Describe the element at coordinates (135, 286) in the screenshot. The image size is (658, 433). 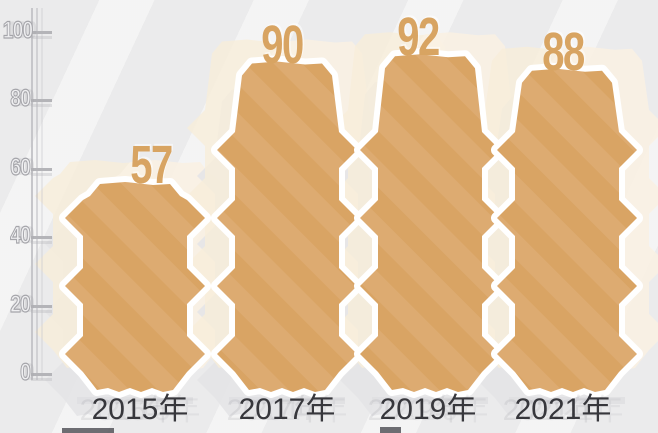
I see `bar` at that location.